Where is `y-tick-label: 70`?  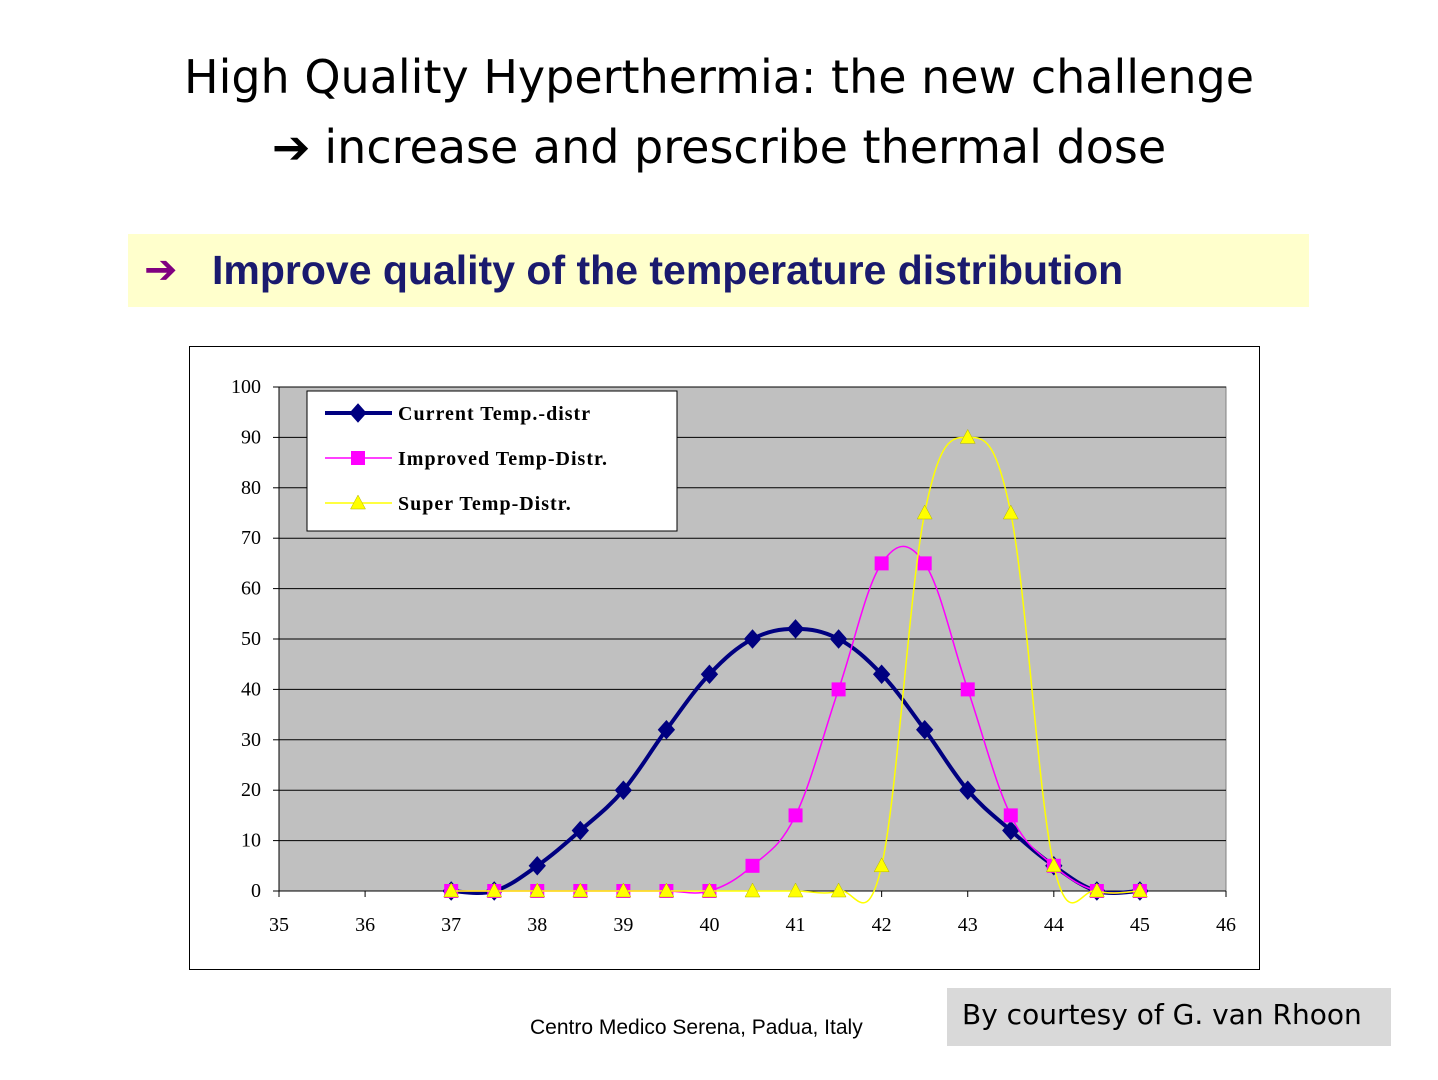 y-tick-label: 70 is located at coordinates (251, 538).